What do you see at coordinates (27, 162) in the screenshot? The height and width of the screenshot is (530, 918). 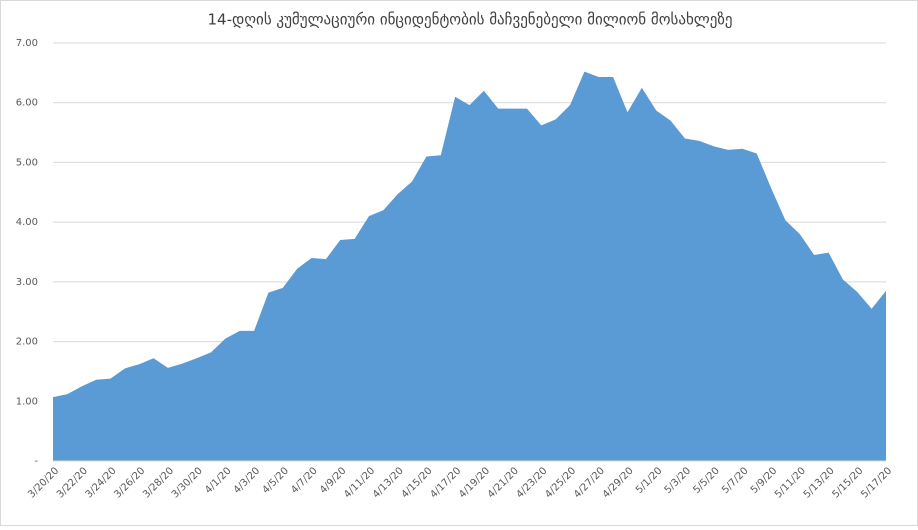 I see `y-tick-label: 5.00` at bounding box center [27, 162].